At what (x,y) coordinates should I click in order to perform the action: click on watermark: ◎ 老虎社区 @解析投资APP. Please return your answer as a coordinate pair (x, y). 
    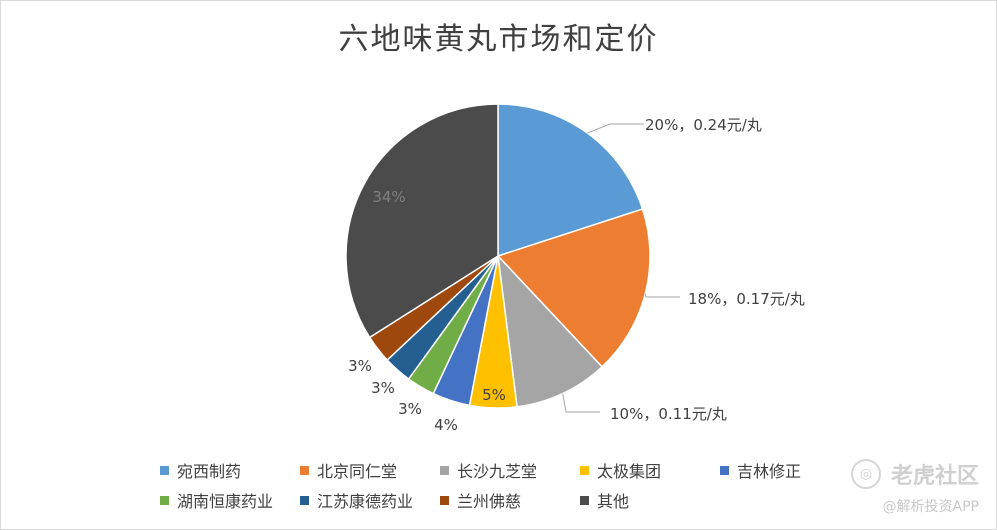
    Looking at the image, I should click on (914, 487).